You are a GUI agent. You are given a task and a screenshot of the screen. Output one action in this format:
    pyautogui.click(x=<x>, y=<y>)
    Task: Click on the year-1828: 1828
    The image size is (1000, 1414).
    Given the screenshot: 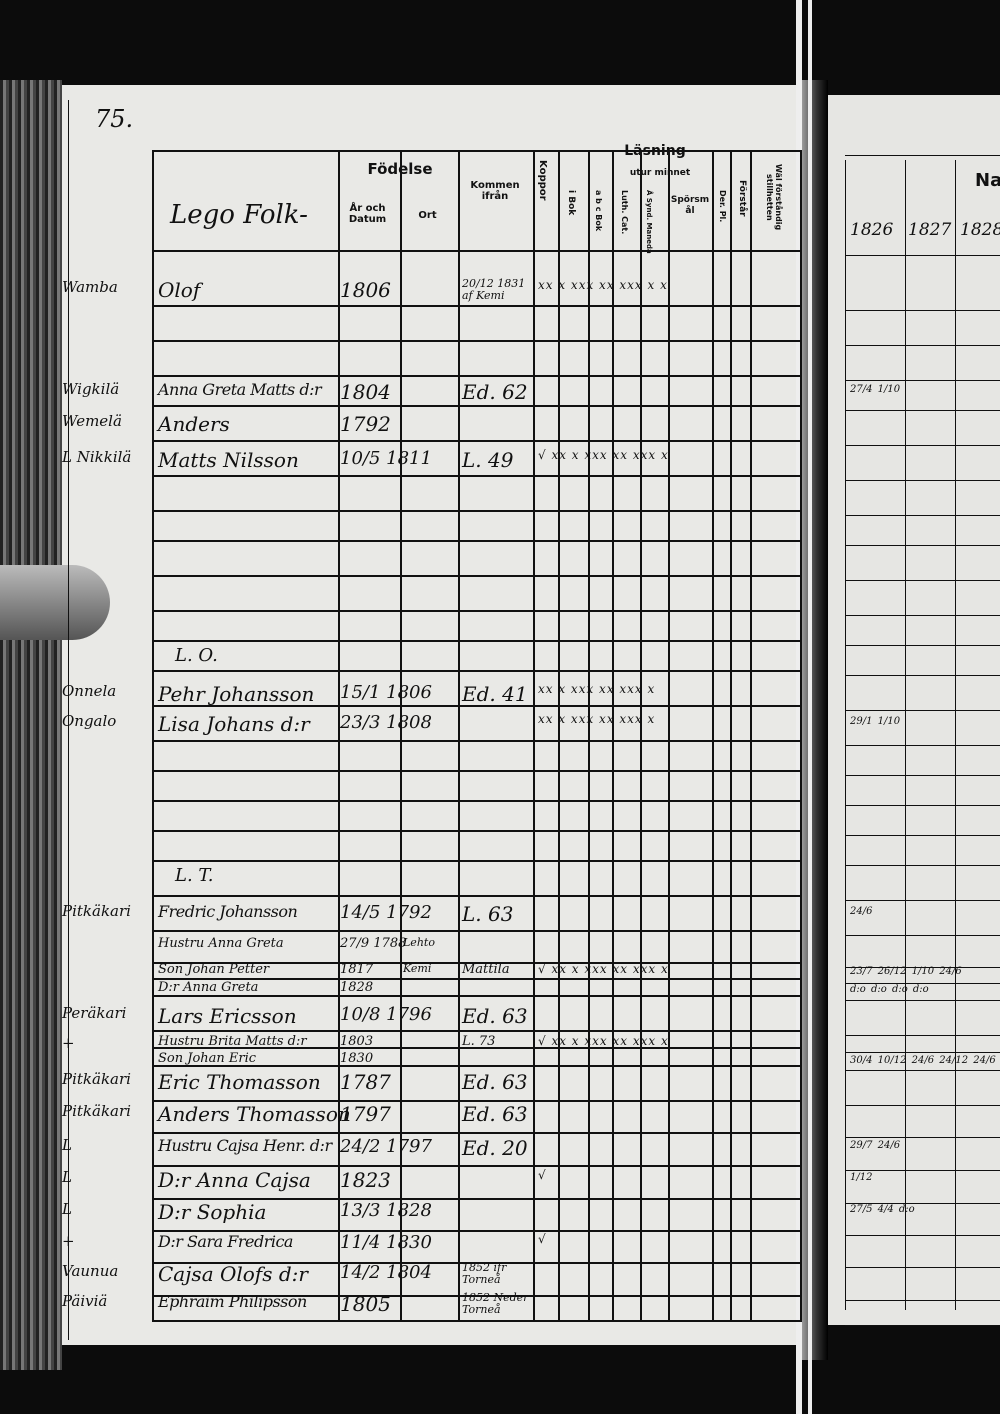 What is the action you would take?
    pyautogui.click(x=980, y=230)
    